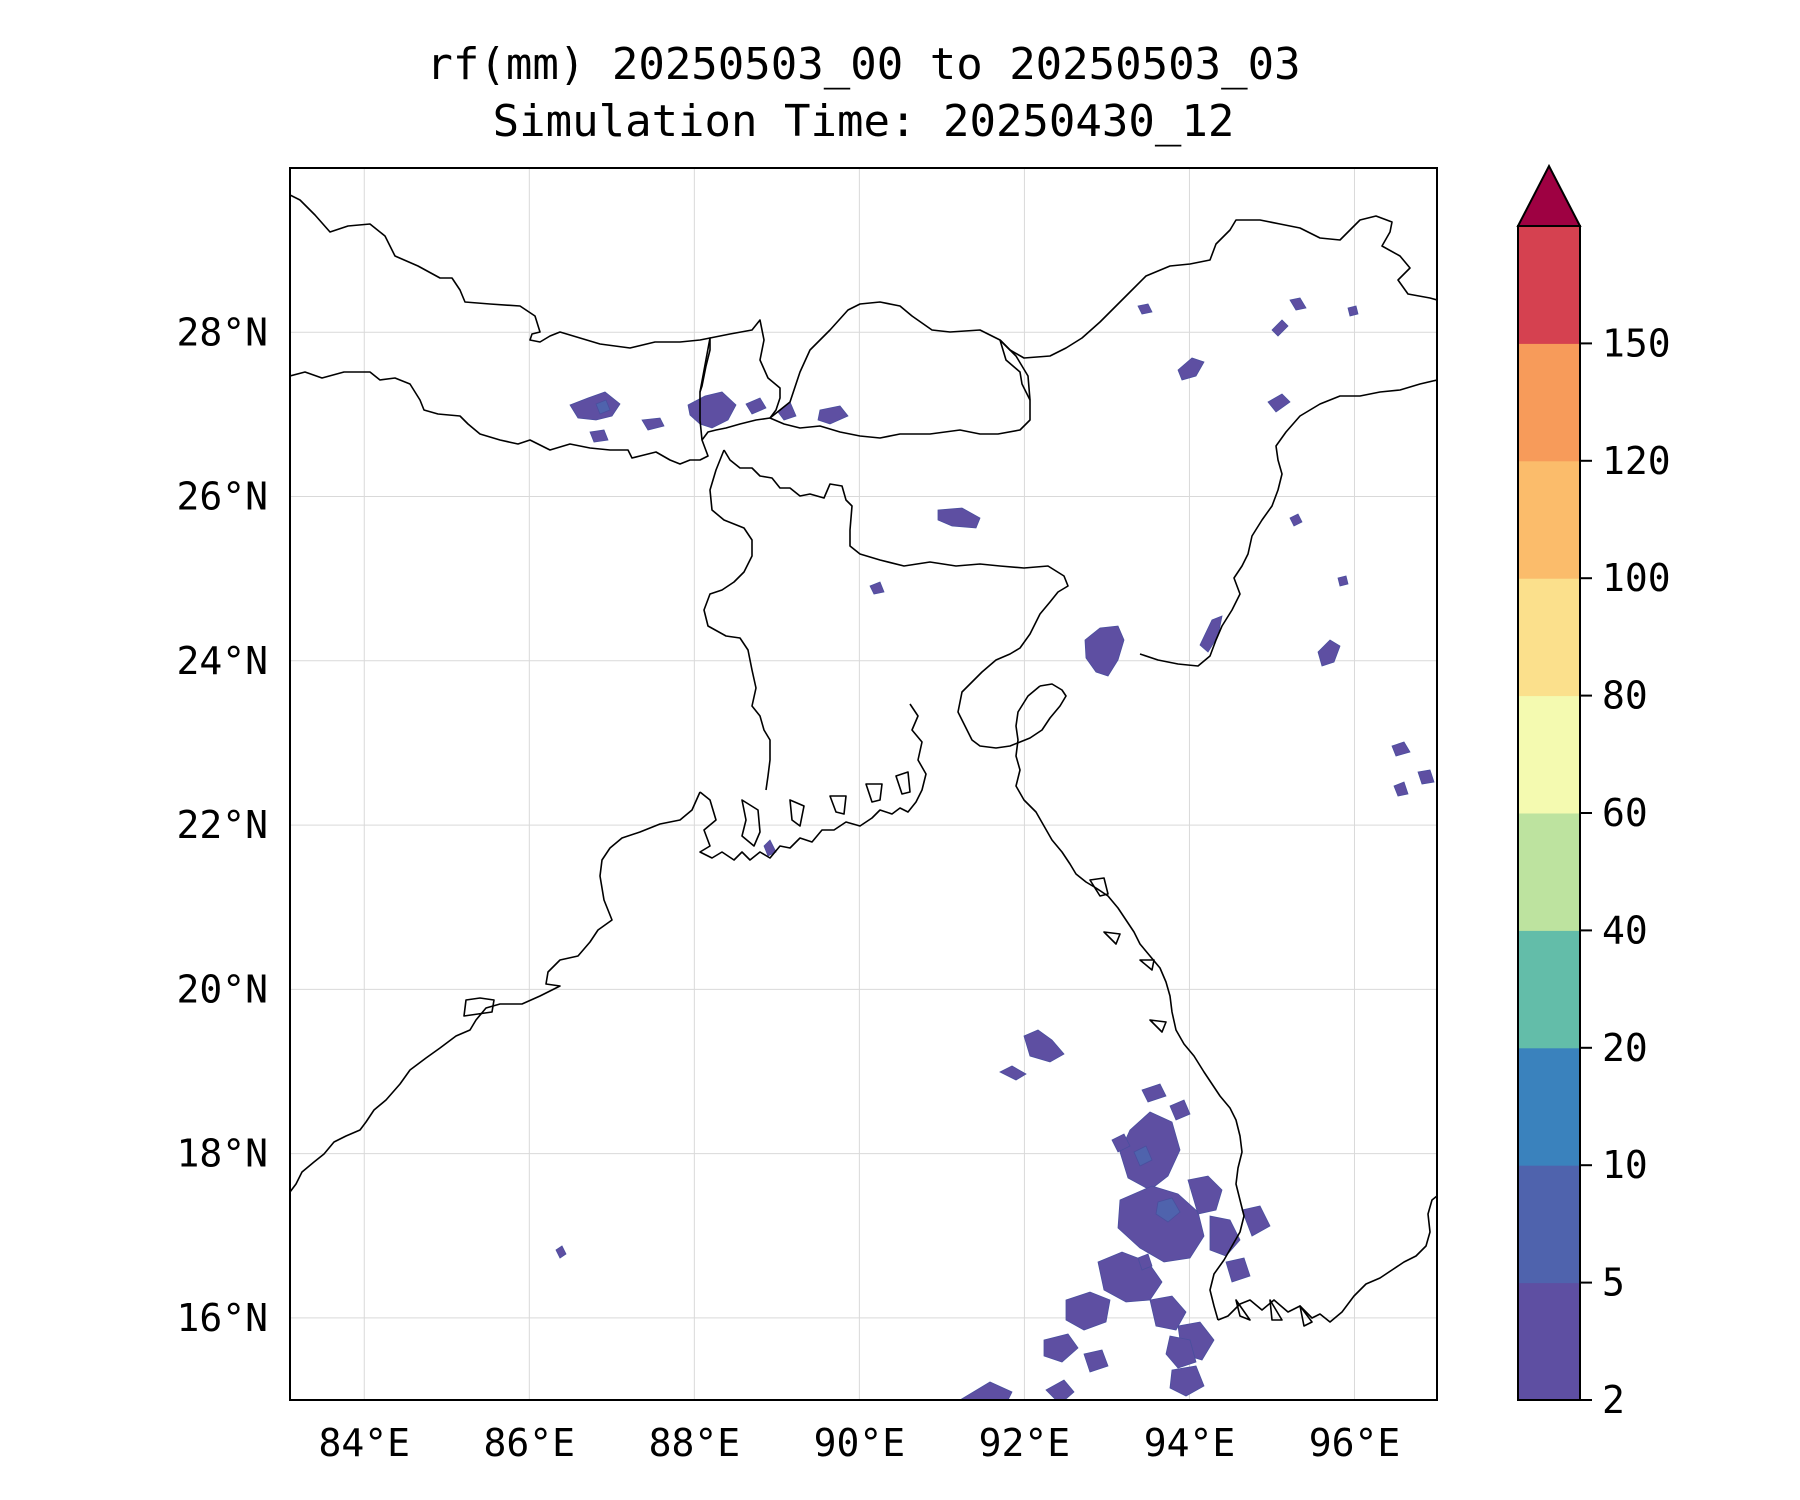 The height and width of the screenshot is (1500, 1800). I want to click on border-bangladesh, so click(896, 599).